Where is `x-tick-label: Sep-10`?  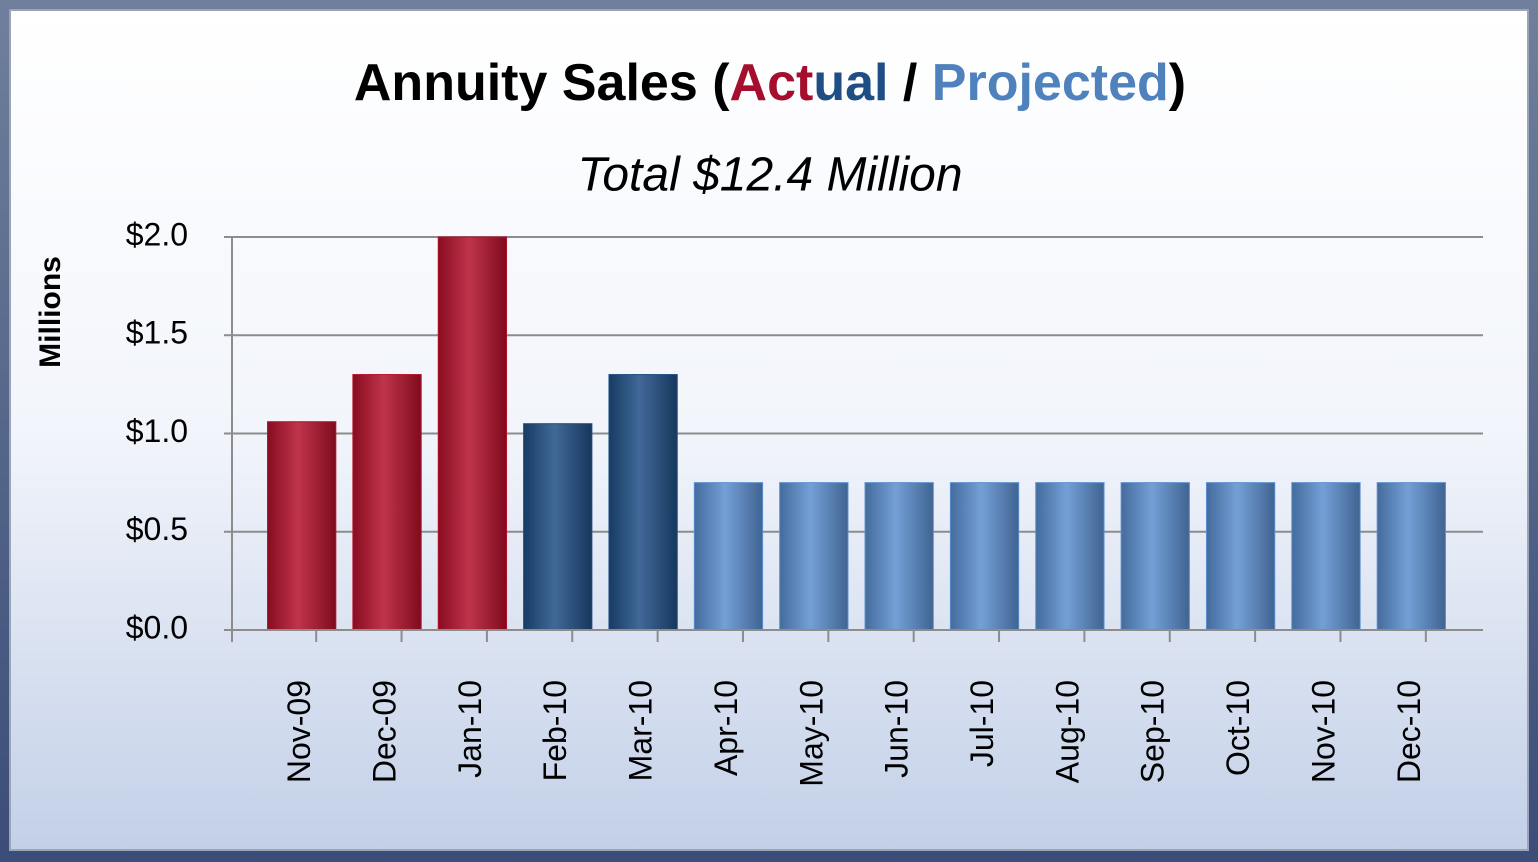
x-tick-label: Sep-10 is located at coordinates (1153, 731).